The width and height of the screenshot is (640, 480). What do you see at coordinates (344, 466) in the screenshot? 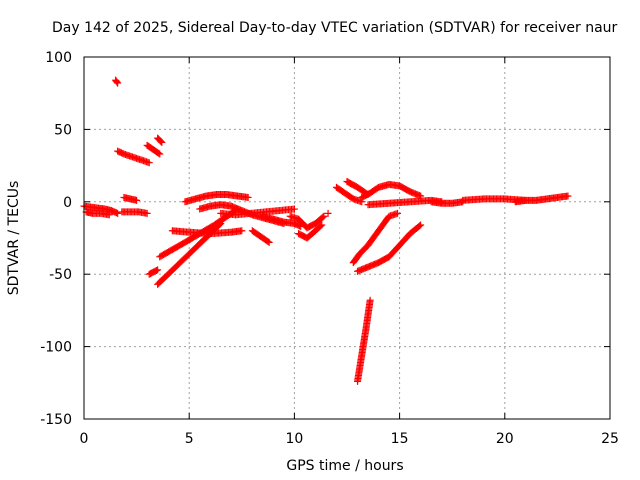
I see `x-axis-label: GPS time / hours` at bounding box center [344, 466].